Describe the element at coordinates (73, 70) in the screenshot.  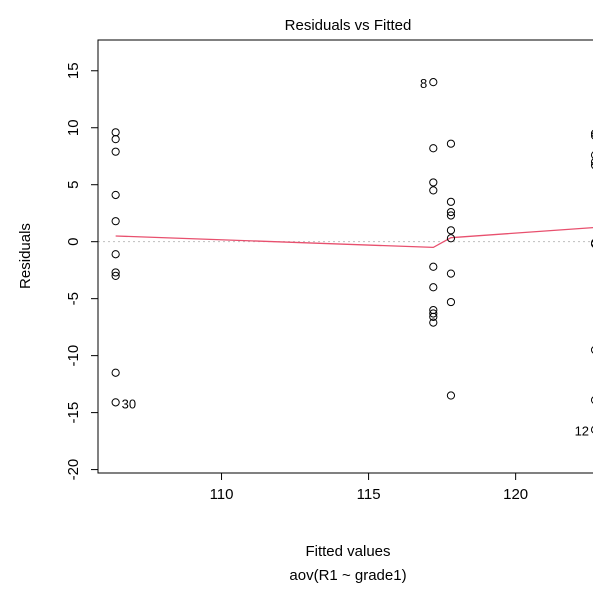
I see `y-tick-label: 15` at that location.